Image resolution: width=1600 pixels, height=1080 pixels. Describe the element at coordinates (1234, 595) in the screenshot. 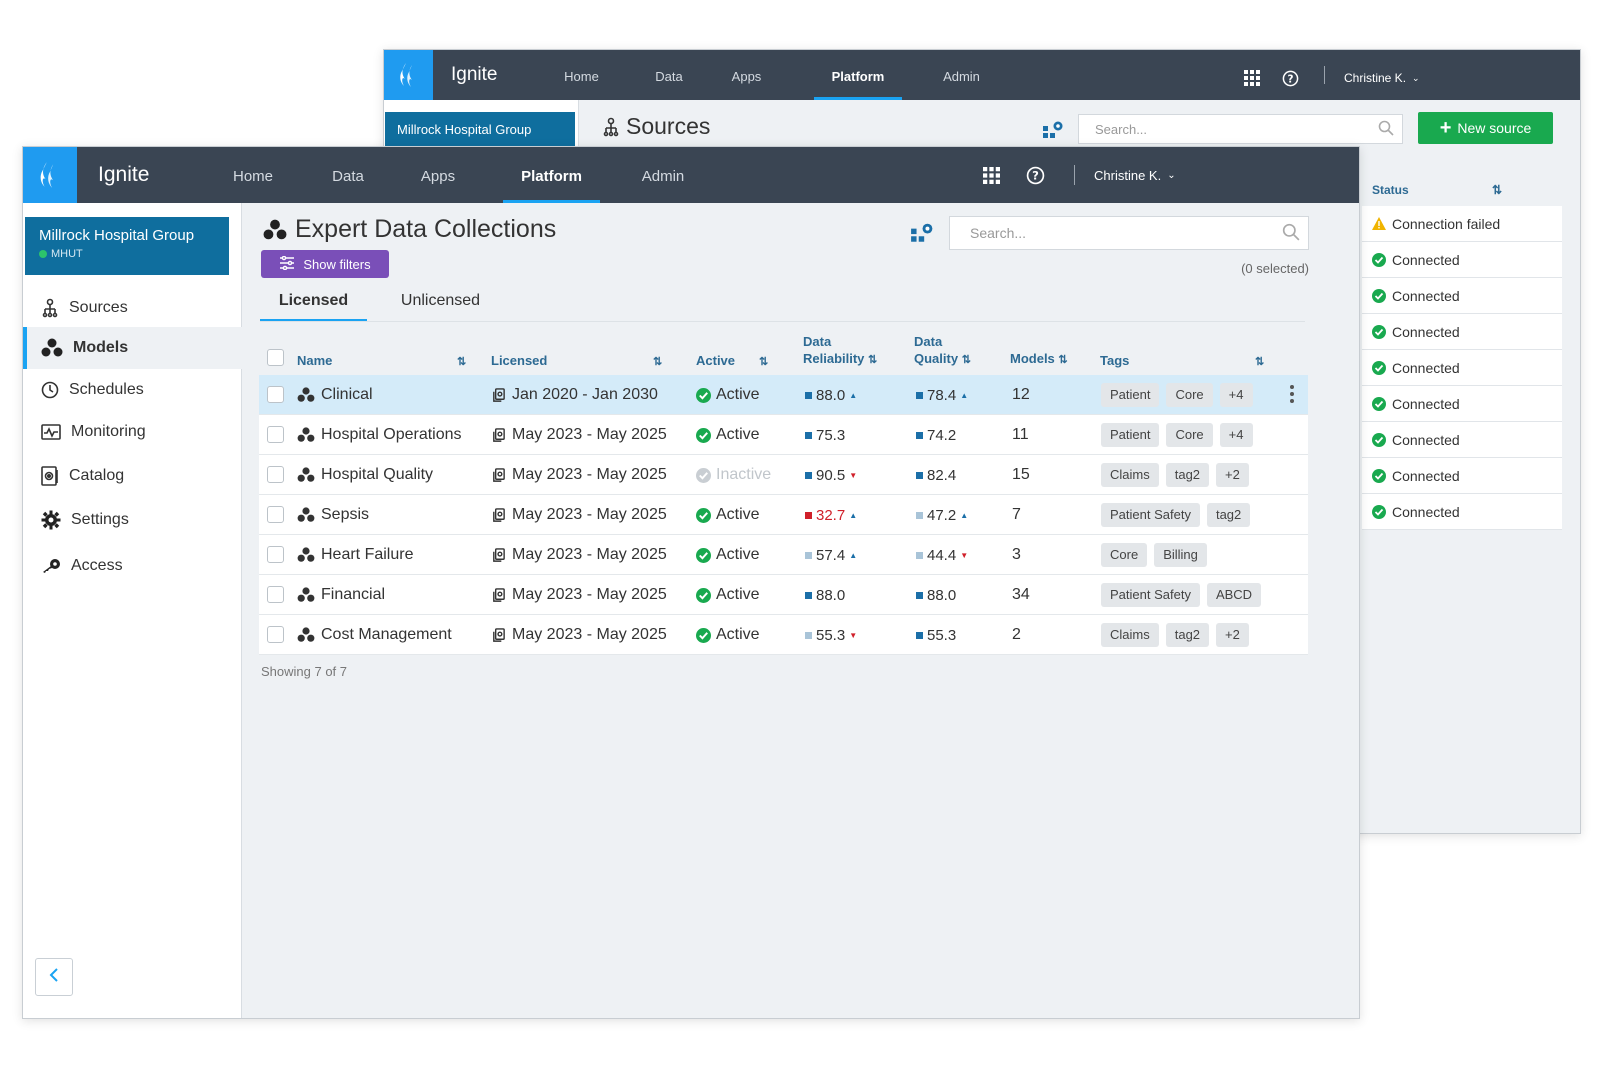

I see `tag-chip: ABCD` at that location.